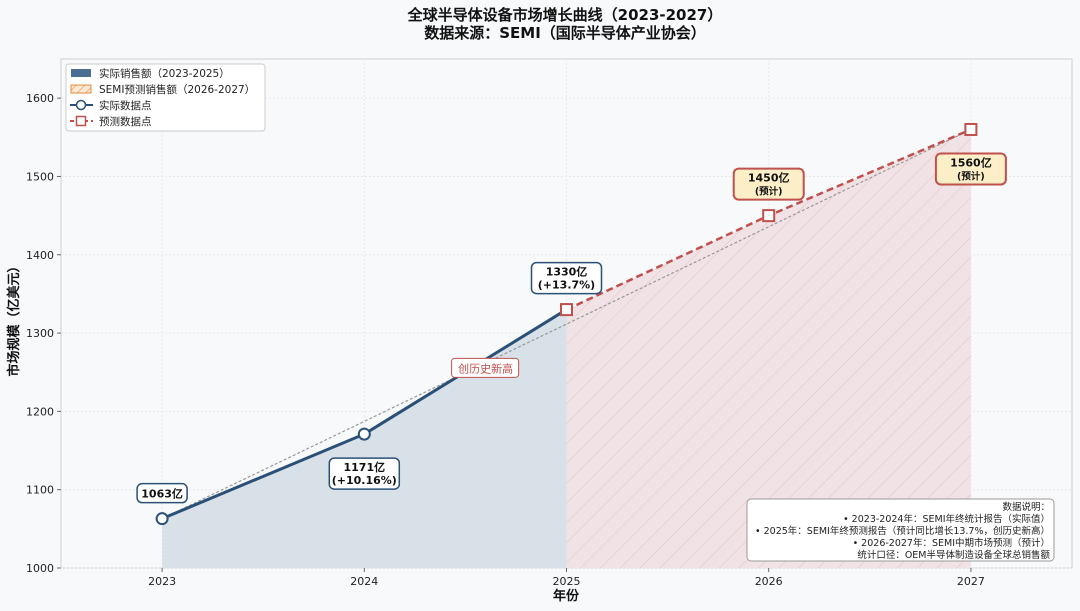  I want to click on label-box-2023, so click(162, 493).